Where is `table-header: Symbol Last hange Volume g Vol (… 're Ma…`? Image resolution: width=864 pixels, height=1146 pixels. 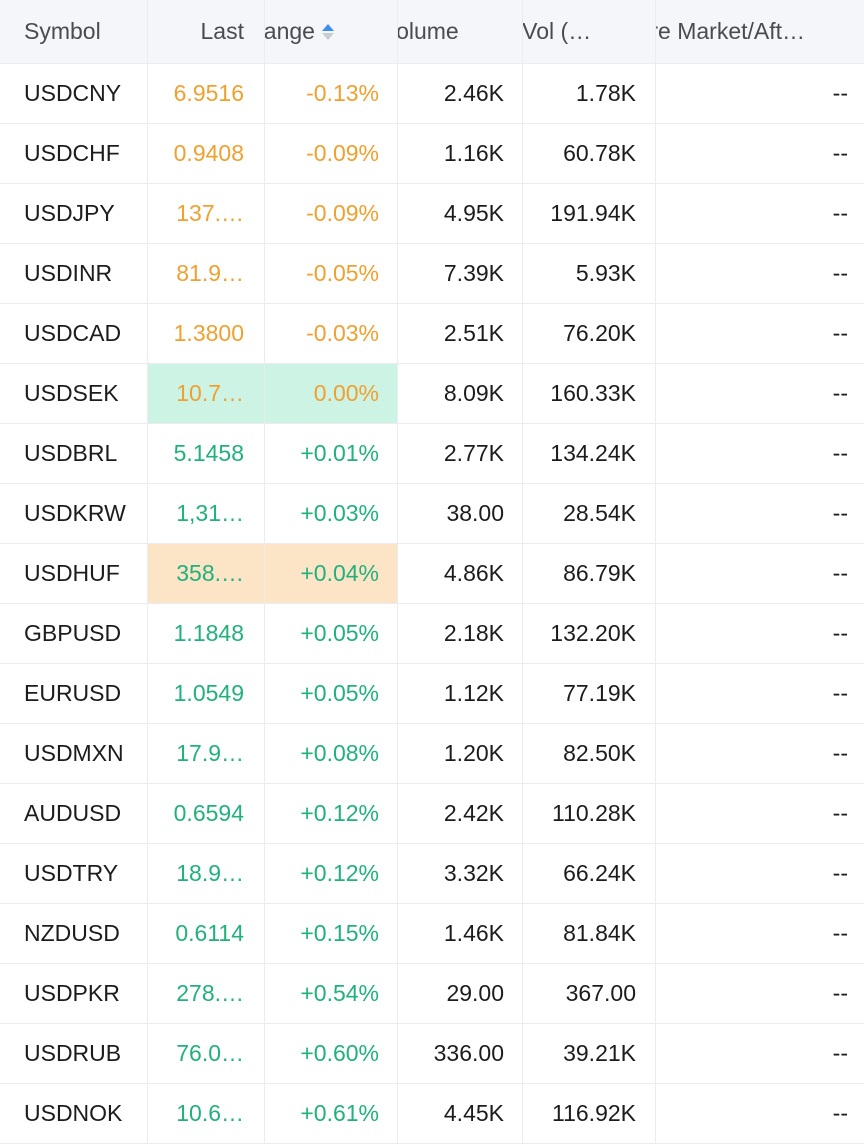 table-header: Symbol Last hange Volume g Vol (… 're Ma… is located at coordinates (432, 32).